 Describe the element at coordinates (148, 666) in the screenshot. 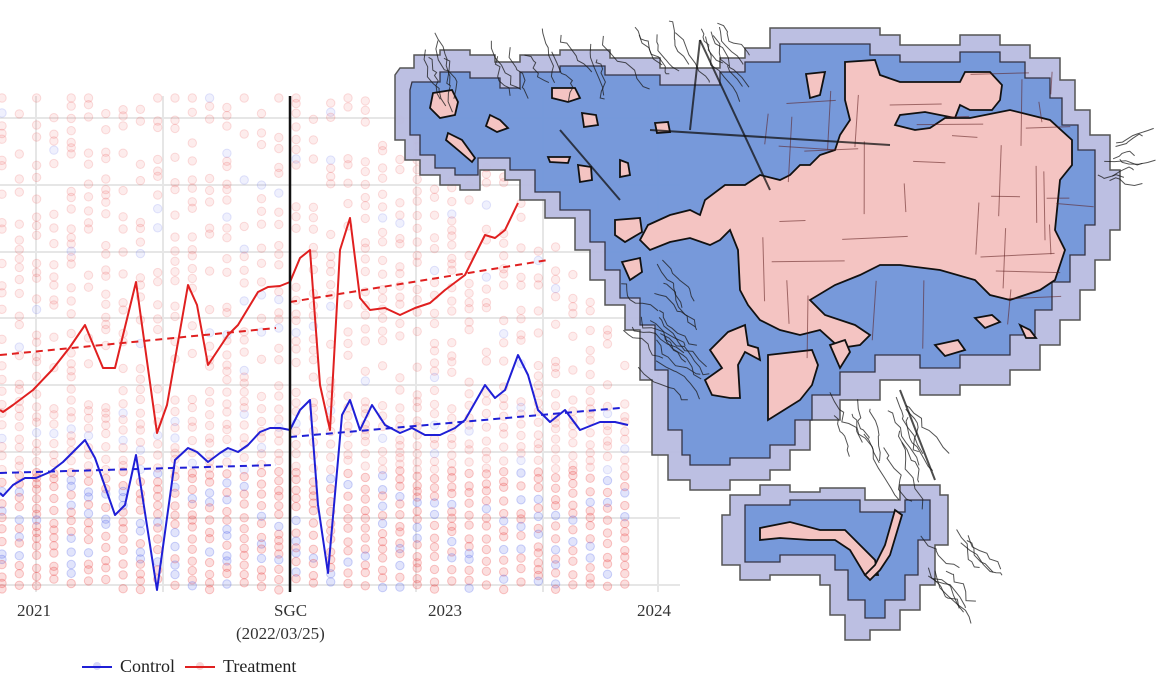

I see `legend-label-control: Control` at that location.